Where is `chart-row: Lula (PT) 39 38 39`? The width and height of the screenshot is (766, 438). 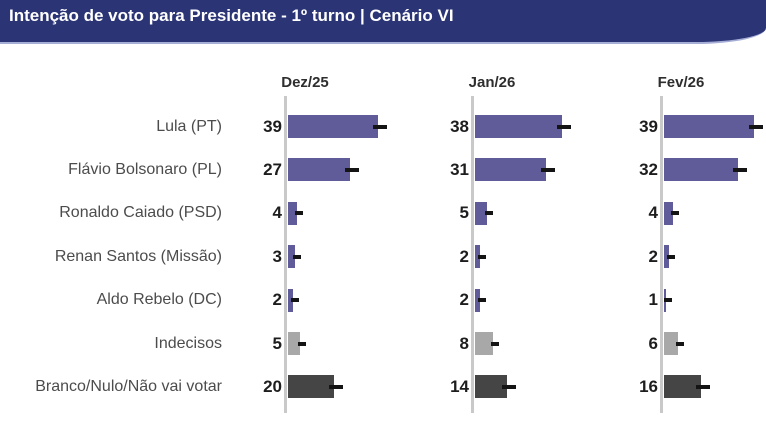
chart-row: Lula (PT) 39 38 39 is located at coordinates (383, 126).